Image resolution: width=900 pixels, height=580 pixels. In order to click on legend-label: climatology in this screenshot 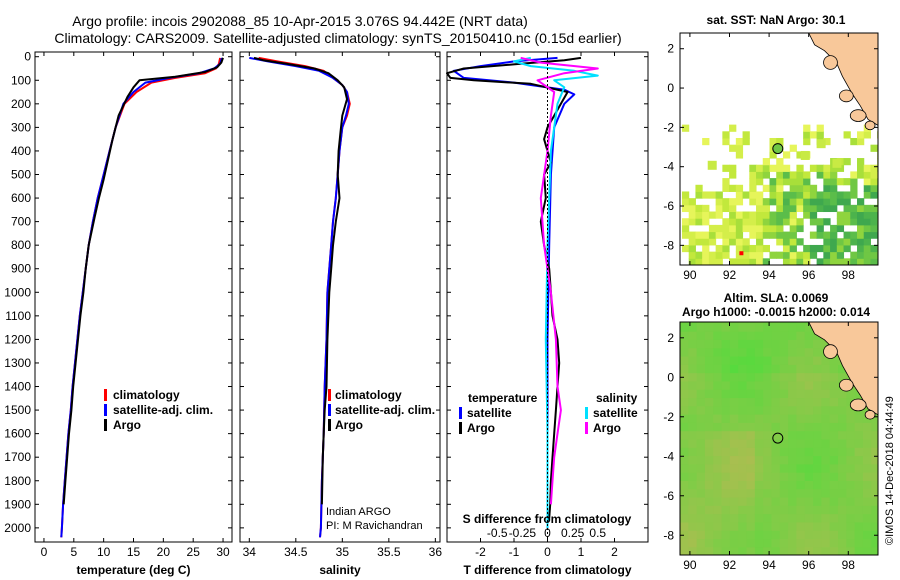, I will do `click(368, 395)`.